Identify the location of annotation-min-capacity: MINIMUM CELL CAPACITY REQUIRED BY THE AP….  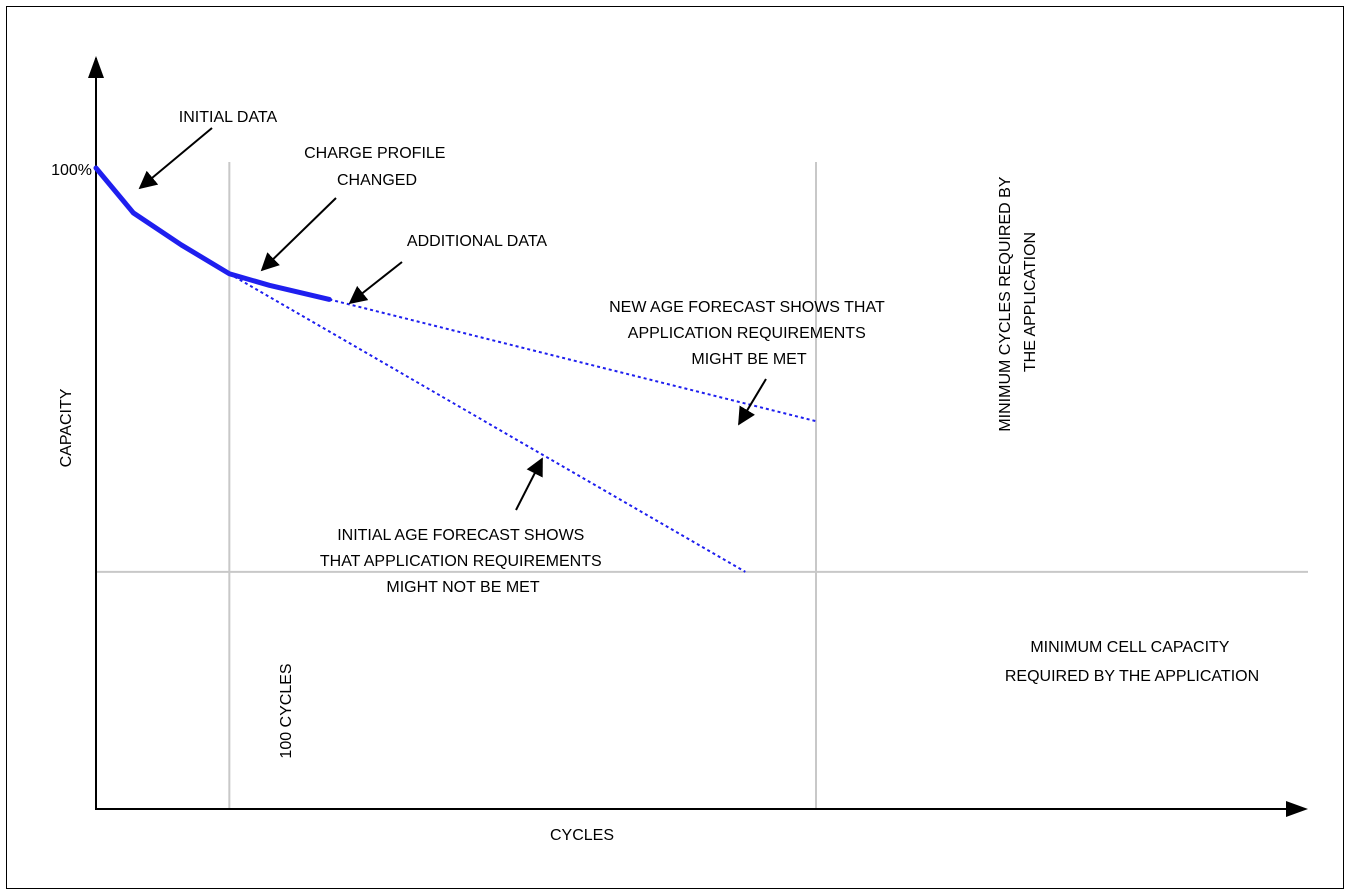
(1132, 662).